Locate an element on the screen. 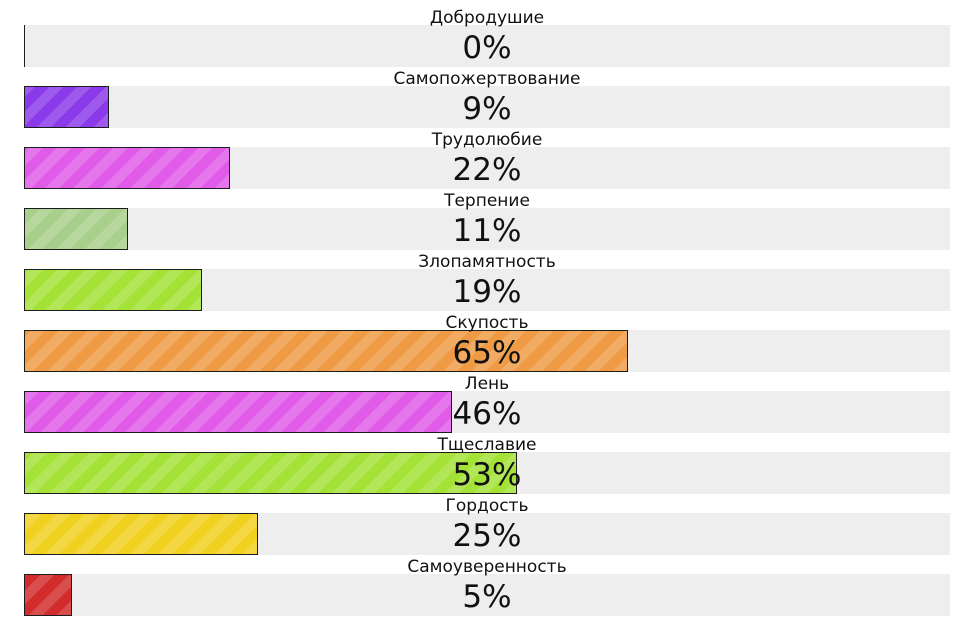 The width and height of the screenshot is (975, 628). trait-row: Гордость 25% is located at coordinates (487, 520).